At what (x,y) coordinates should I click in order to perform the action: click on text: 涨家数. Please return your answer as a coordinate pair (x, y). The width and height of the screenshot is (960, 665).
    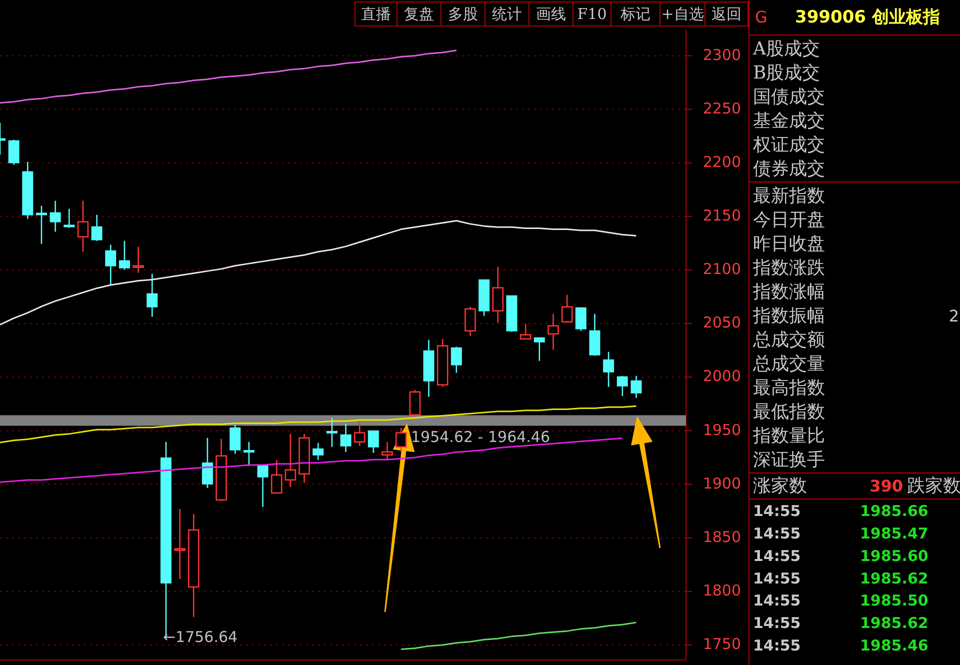
    Looking at the image, I should click on (780, 486).